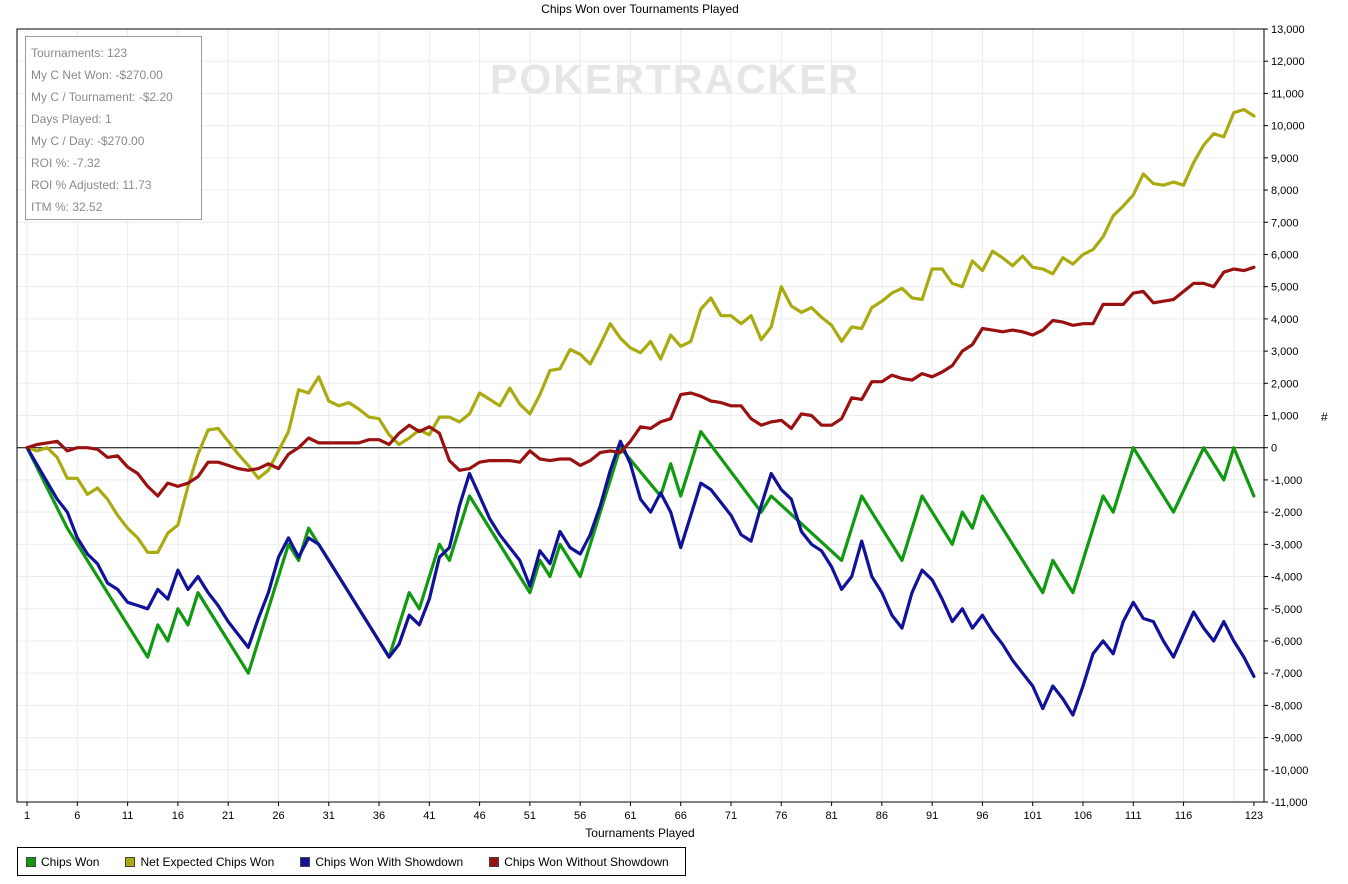 This screenshot has height=884, width=1348. Describe the element at coordinates (66, 163) in the screenshot. I see `stat-roi: ROI %: -7.32` at that location.